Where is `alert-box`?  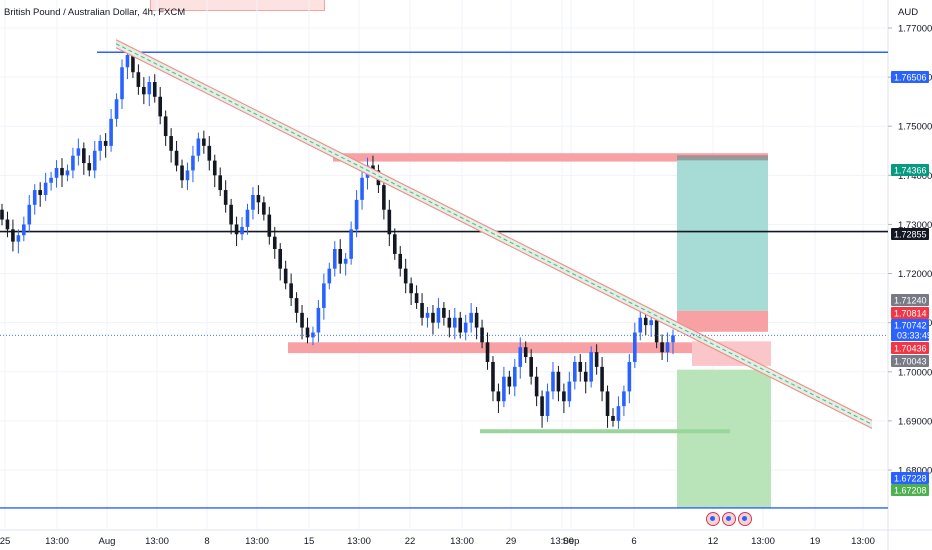 alert-box is located at coordinates (237, 5).